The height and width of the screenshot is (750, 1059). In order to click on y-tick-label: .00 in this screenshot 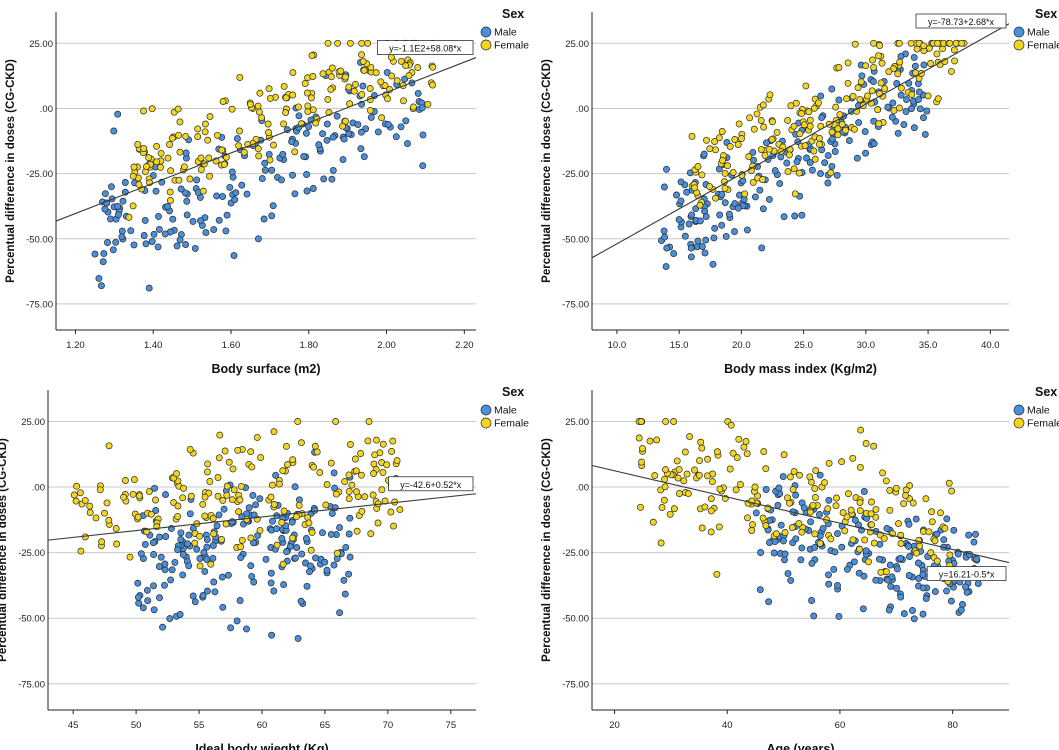, I will do `click(582, 488)`.